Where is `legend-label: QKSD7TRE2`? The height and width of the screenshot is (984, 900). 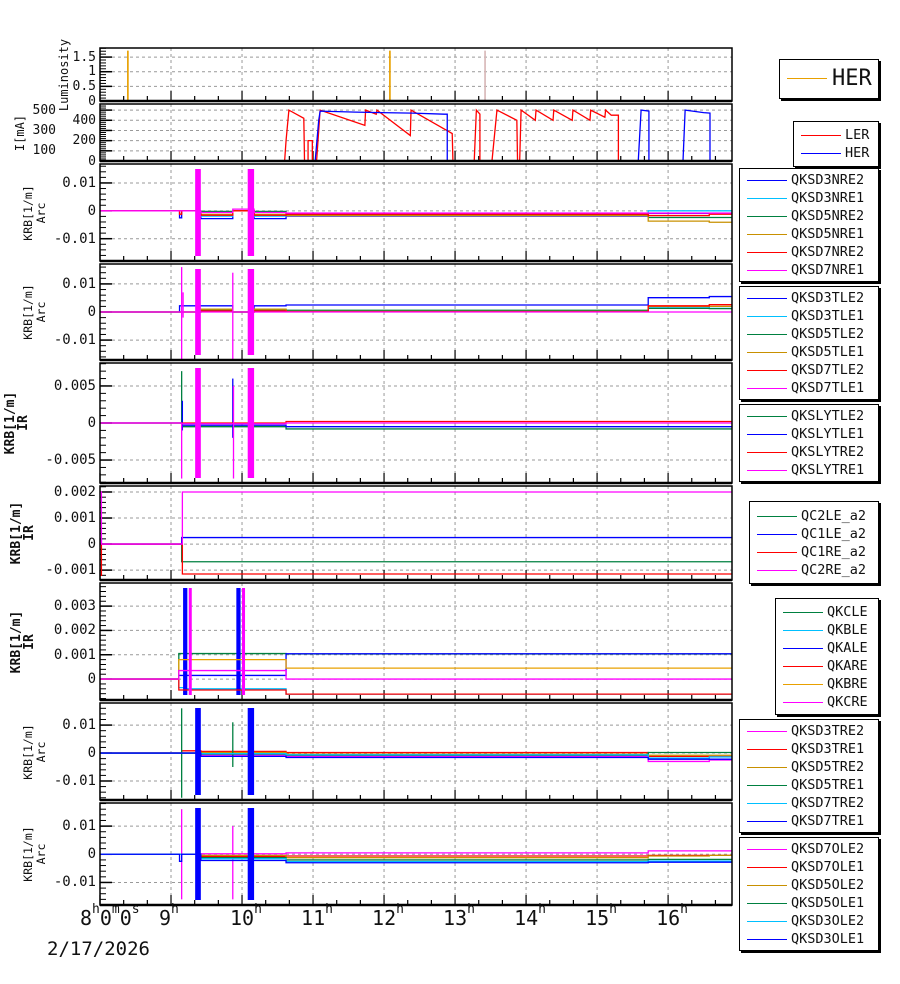
legend-label: QKSD7TRE2 is located at coordinates (828, 803).